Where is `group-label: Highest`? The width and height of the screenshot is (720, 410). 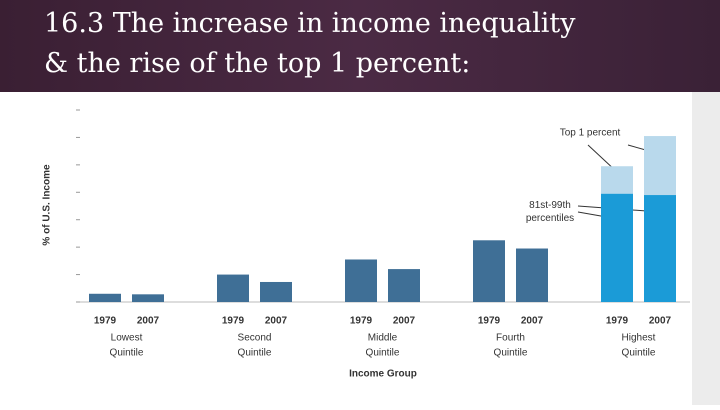
group-label: Highest is located at coordinates (639, 338).